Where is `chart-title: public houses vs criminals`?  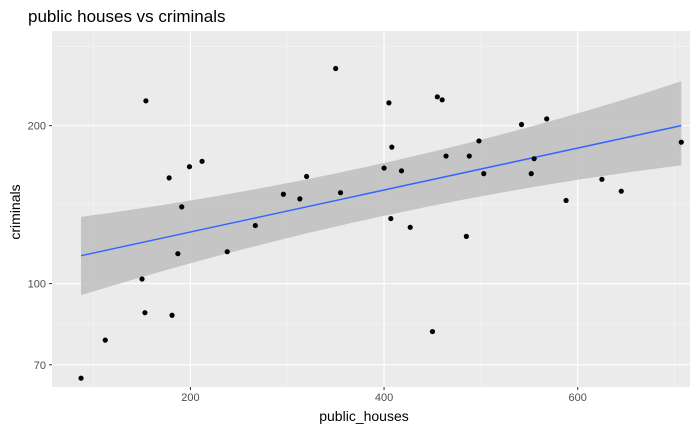 chart-title: public houses vs criminals is located at coordinates (126, 16).